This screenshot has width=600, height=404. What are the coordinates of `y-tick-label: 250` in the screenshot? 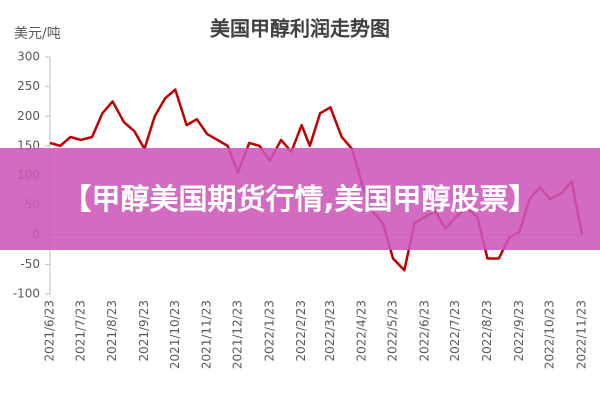 It's located at (28, 86).